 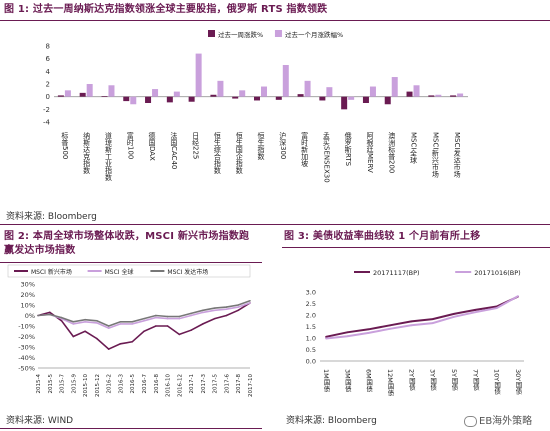 What do you see at coordinates (39, 384) in the screenshot?
I see `fig2-xtick-0: 2015-4` at bounding box center [39, 384].